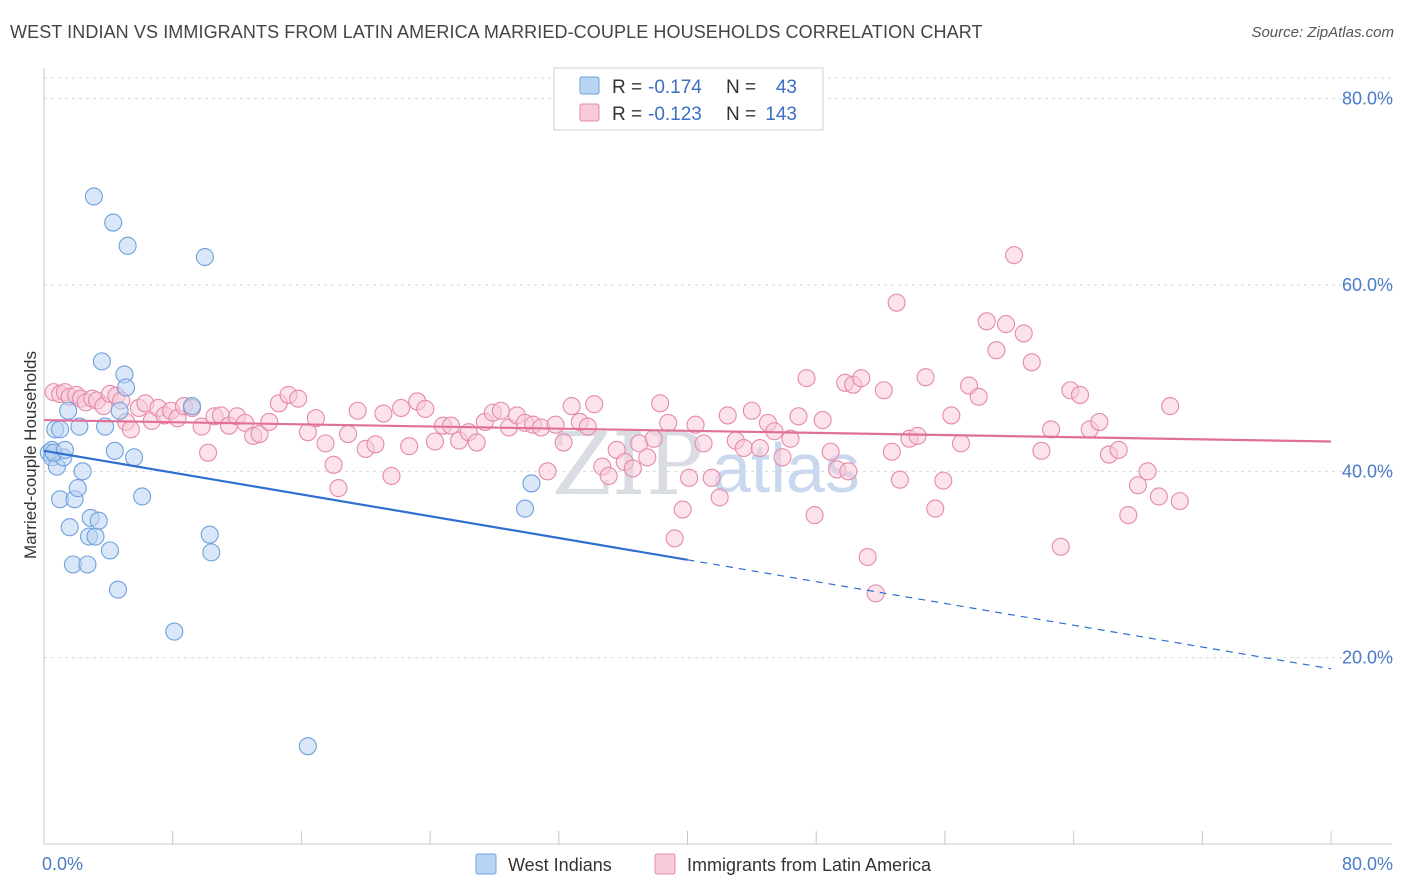 This screenshot has height=892, width=1406. Describe the element at coordinates (675, 87) in the screenshot. I see `legend-r-value-1: -0.174` at that location.